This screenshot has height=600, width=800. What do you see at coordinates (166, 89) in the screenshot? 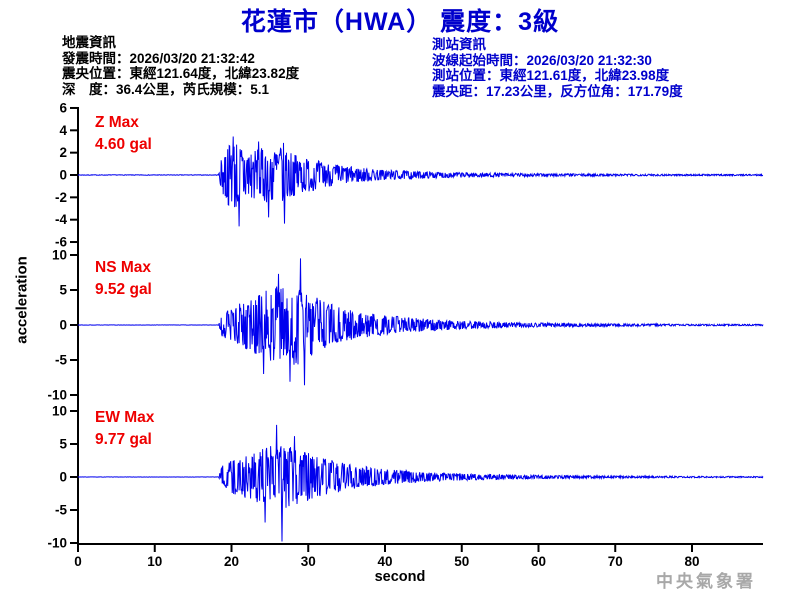
I see `earthquake-depth-magnitude: 深 度：36.4公里，芮氏規模：5.1` at bounding box center [166, 89].